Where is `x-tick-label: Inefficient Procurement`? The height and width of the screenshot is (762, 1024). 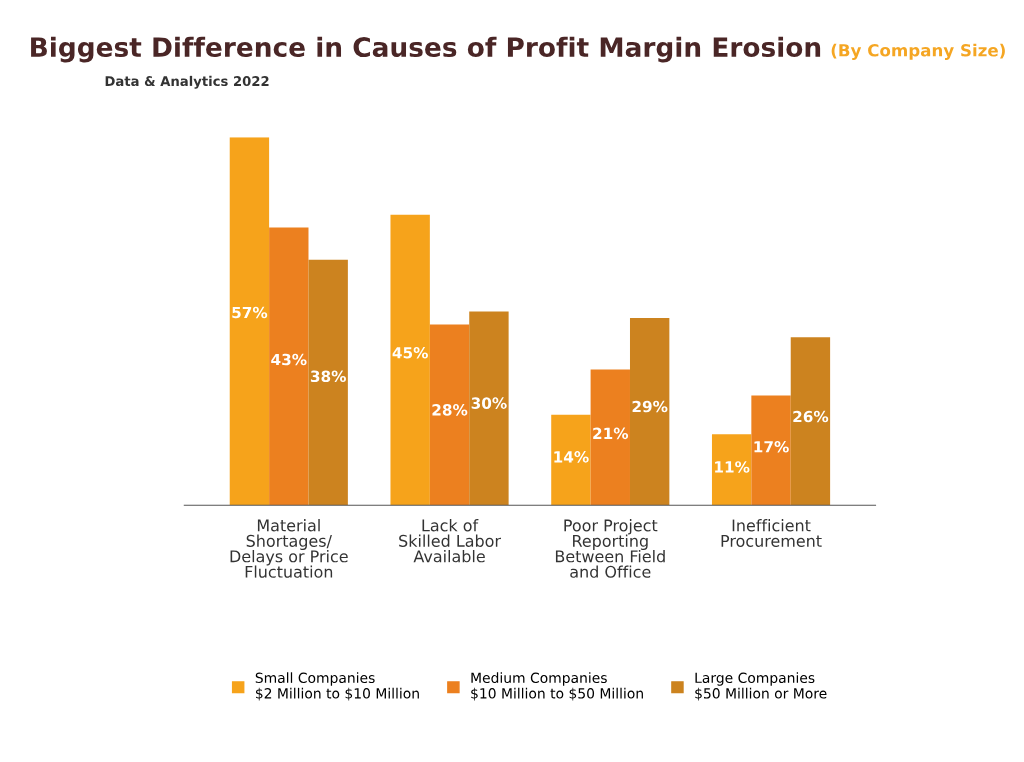
x-tick-label: Inefficient Procurement is located at coordinates (771, 533).